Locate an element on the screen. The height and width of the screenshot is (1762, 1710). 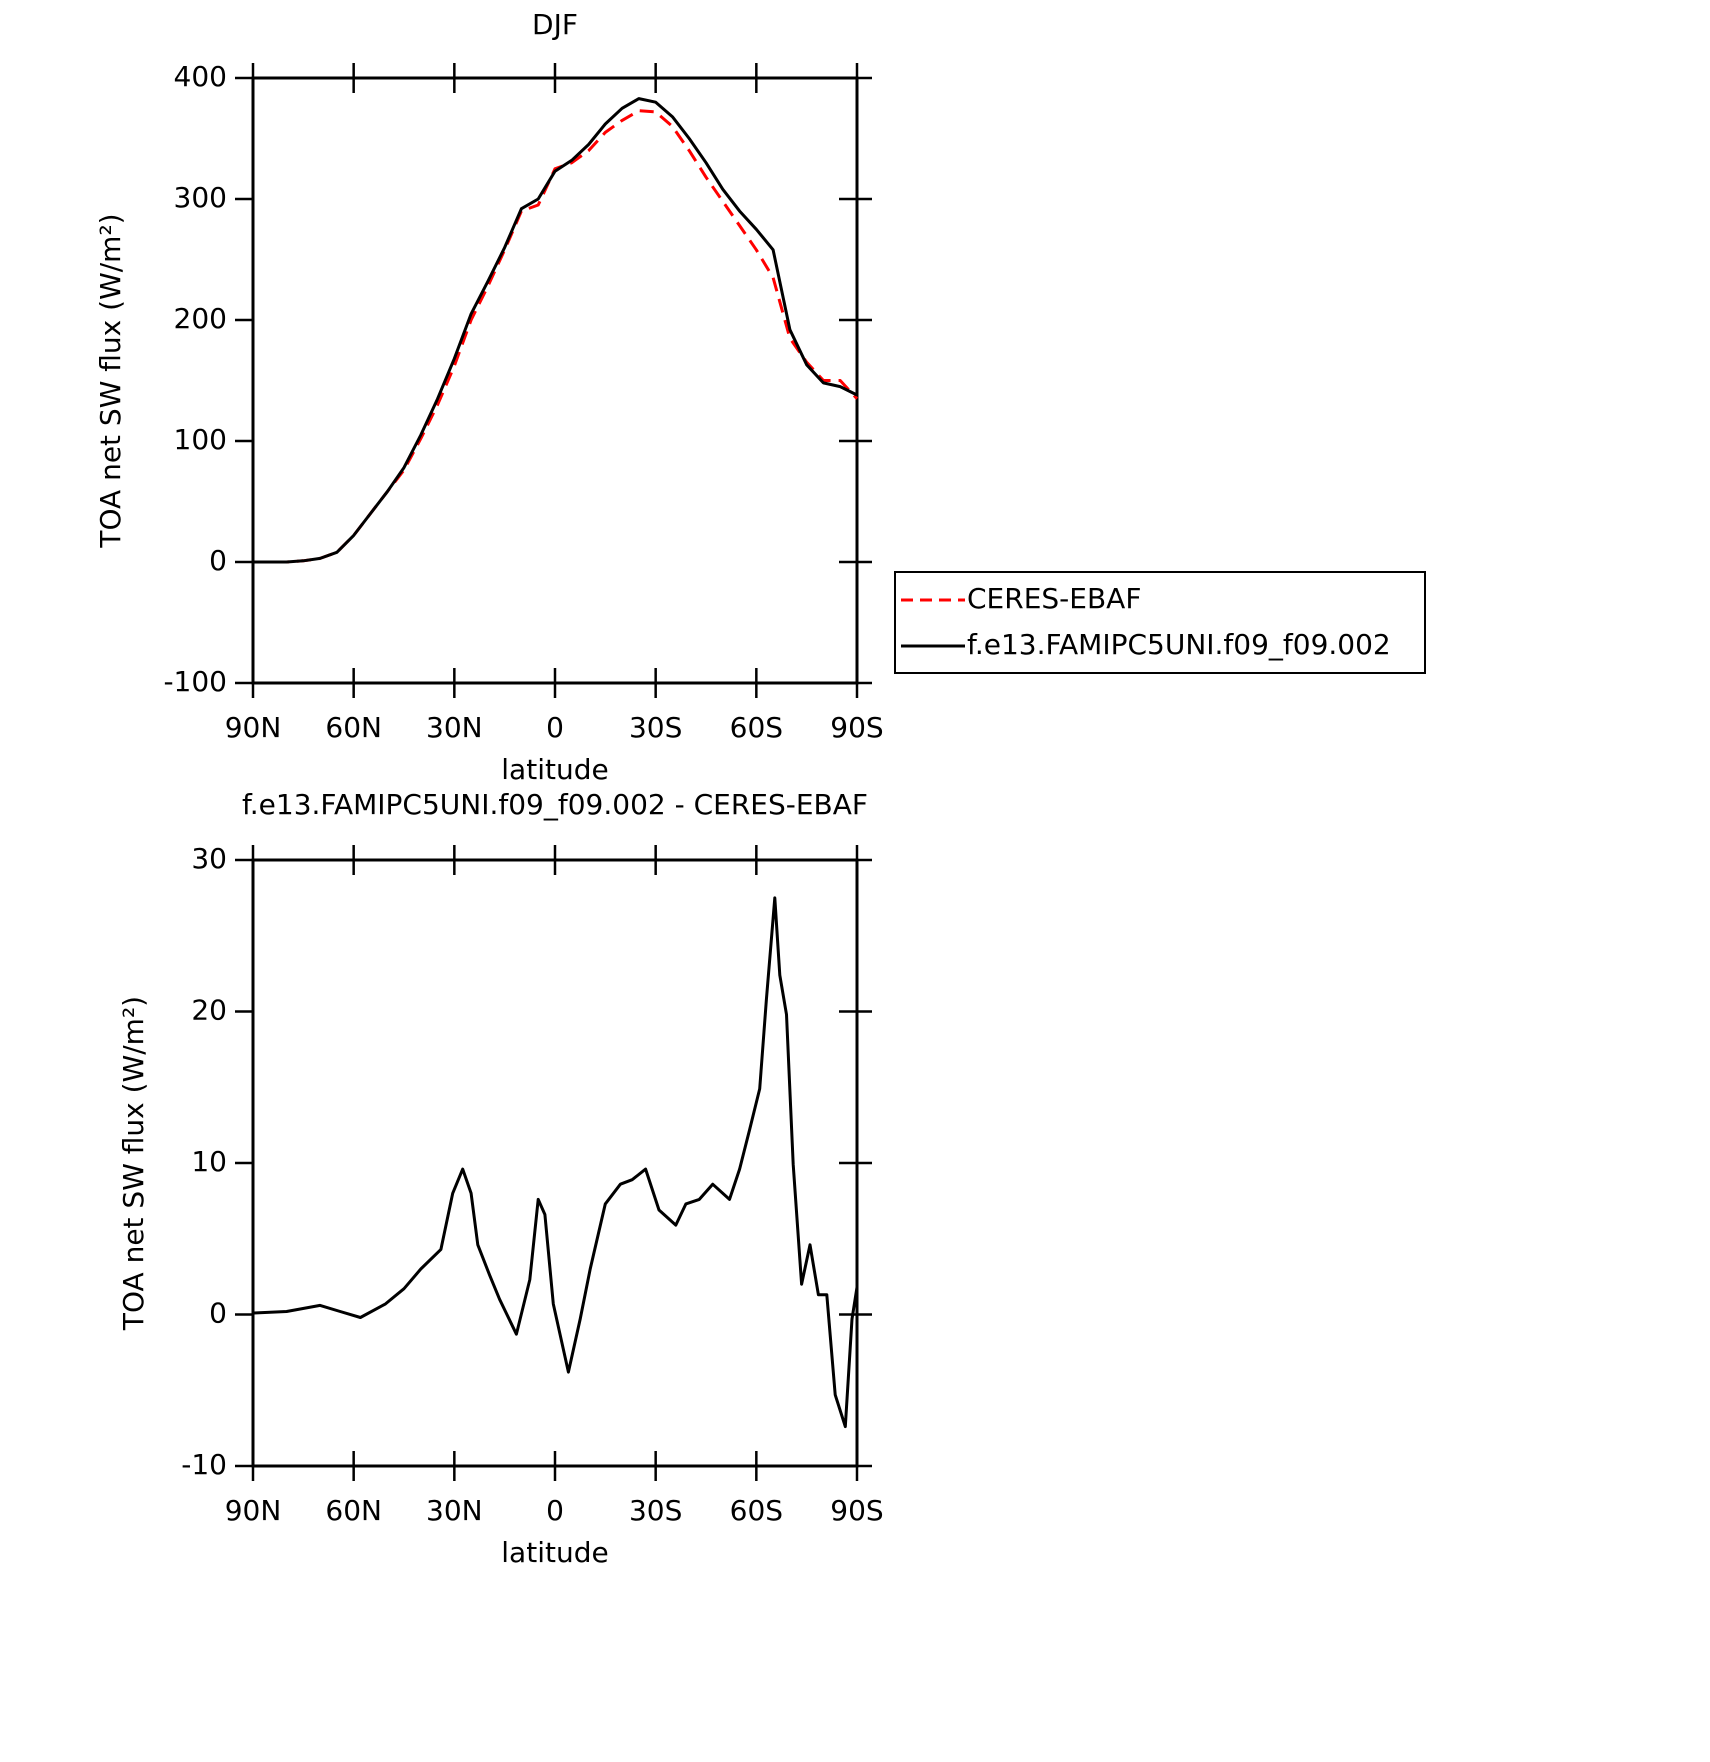
legend-label: CERES-EBAF is located at coordinates (1054, 598).